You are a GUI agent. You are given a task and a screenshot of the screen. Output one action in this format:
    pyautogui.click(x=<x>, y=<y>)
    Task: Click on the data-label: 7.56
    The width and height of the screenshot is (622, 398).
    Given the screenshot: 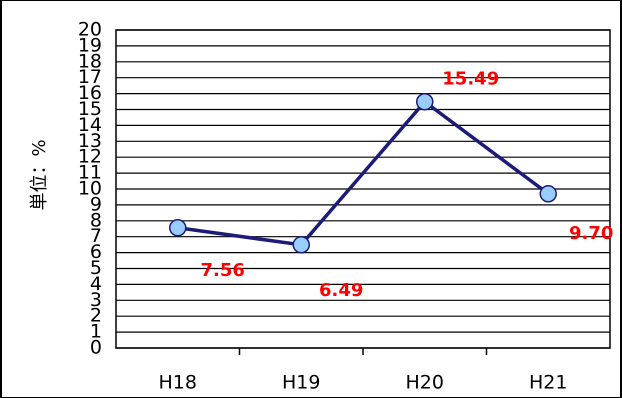 What is the action you would take?
    pyautogui.click(x=223, y=270)
    